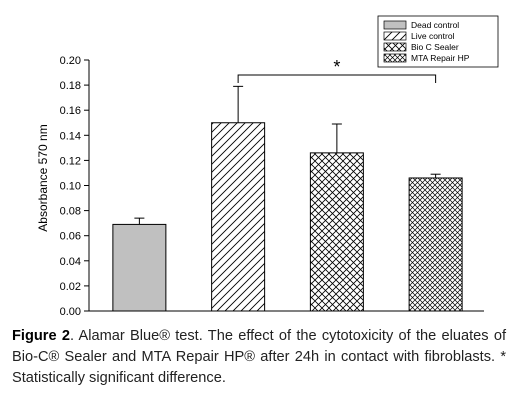  Describe the element at coordinates (43, 177) in the screenshot. I see `y-axis-label: Absorbance 570 nm` at that location.